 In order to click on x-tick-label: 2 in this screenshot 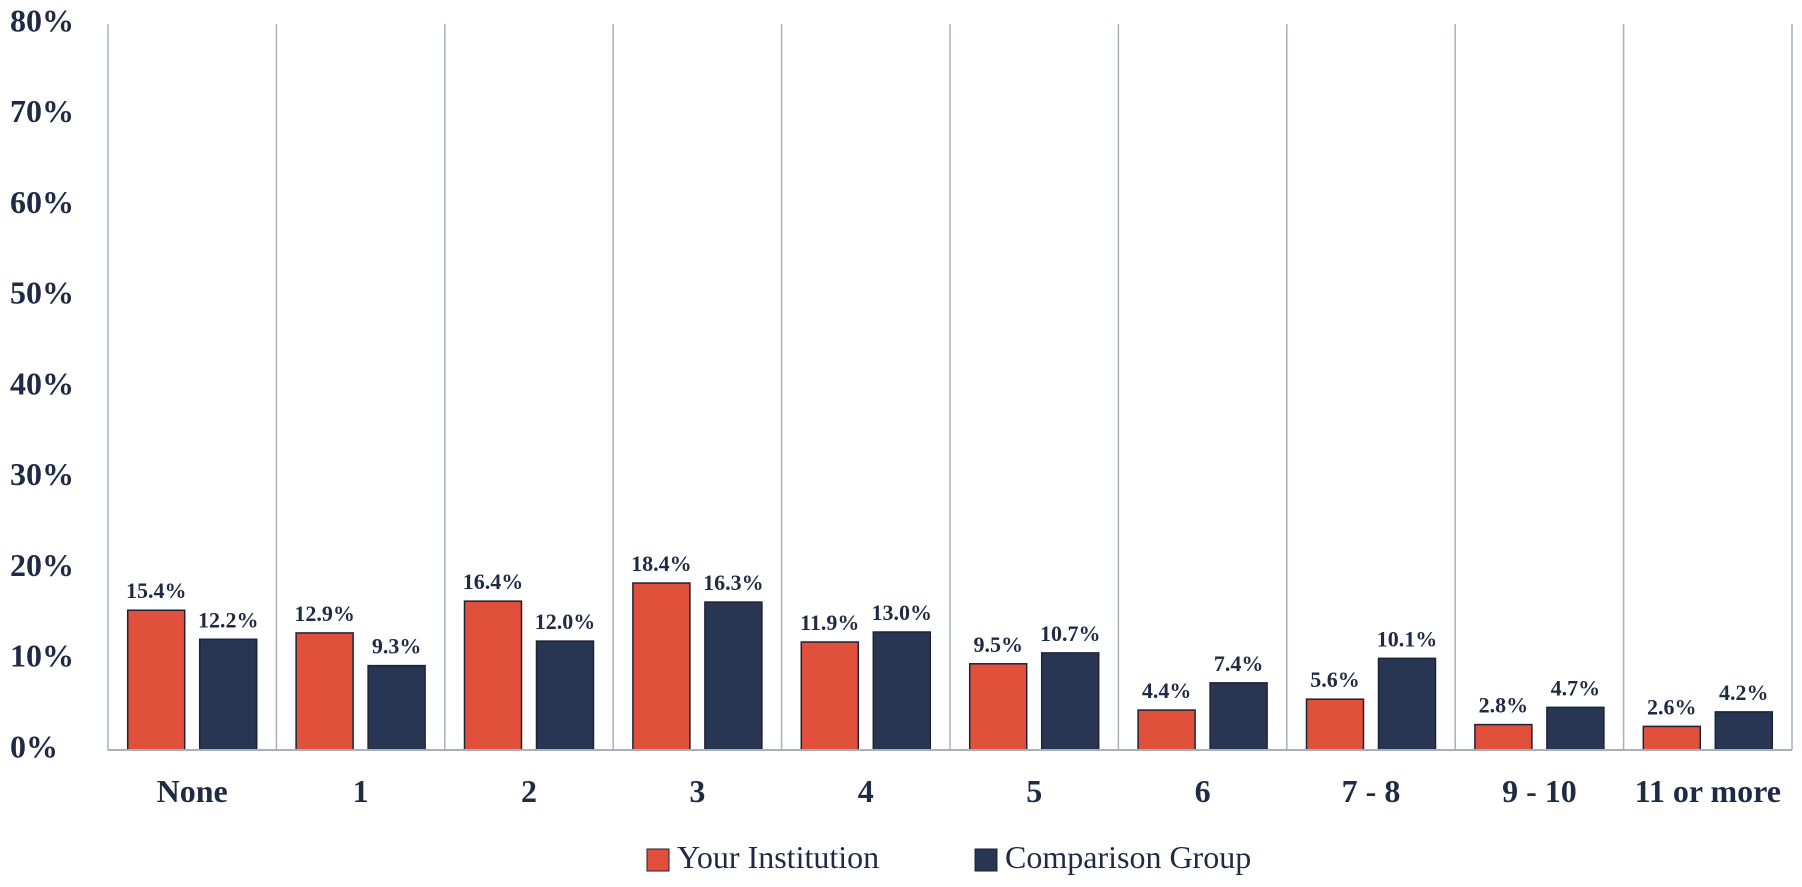, I will do `click(529, 791)`.